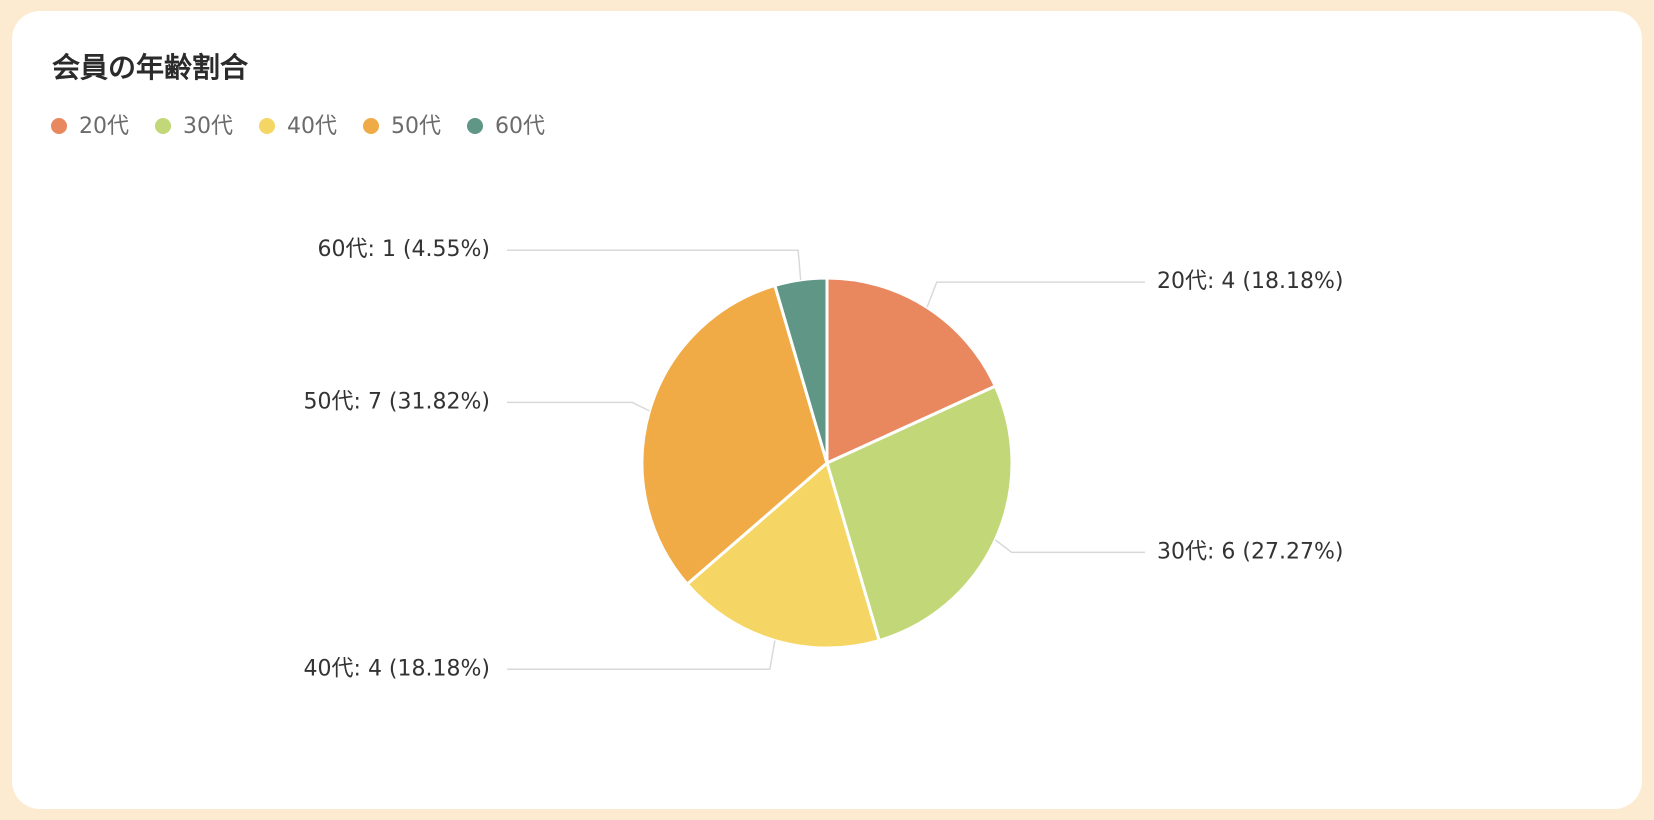 The width and height of the screenshot is (1654, 820). I want to click on data-label: 40代: 4 (18.18%), so click(397, 668).